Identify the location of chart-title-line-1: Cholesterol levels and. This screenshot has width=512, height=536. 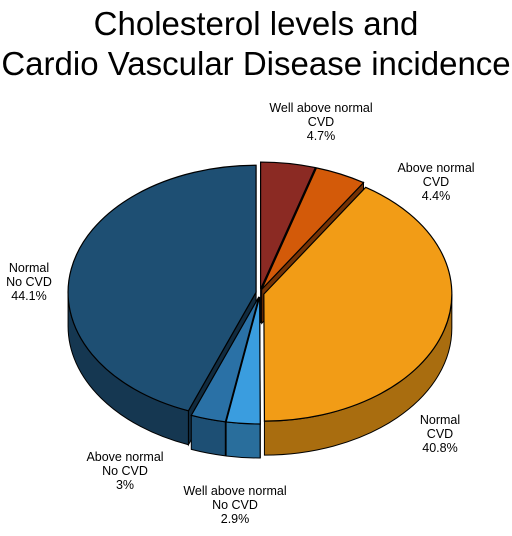
(256, 23).